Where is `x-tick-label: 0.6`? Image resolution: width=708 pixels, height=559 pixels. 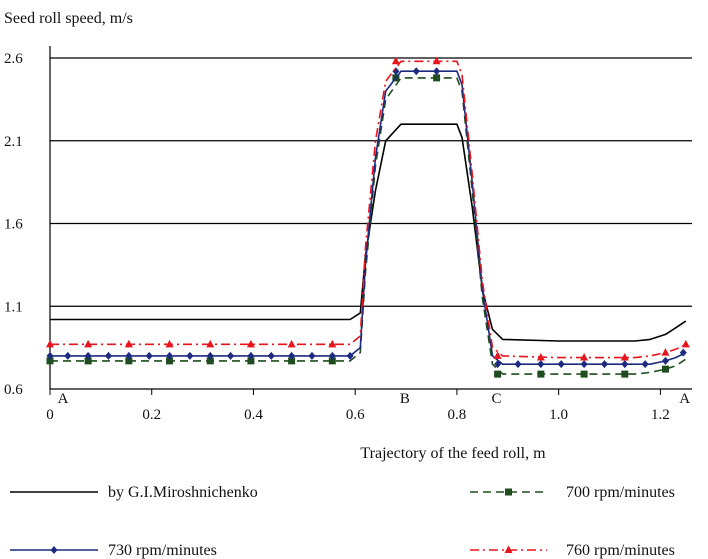
x-tick-label: 0.6 is located at coordinates (355, 415).